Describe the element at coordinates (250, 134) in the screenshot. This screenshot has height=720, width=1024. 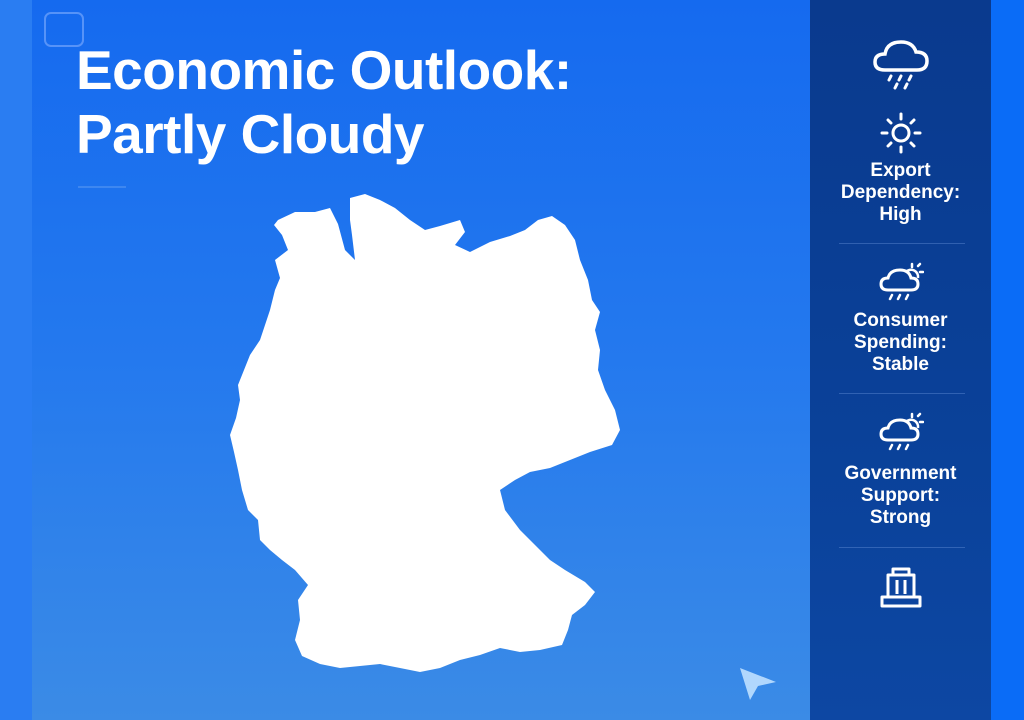
I see `title-line-2: Partly Cloudy` at that location.